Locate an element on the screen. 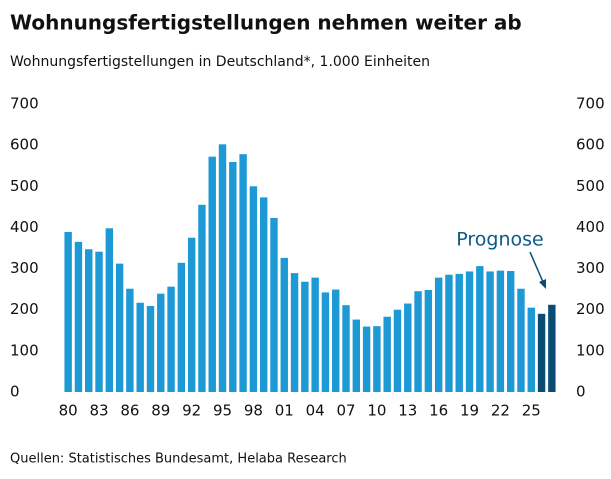 Image resolution: width=611 pixels, height=479 pixels. x-tick-label: 04 is located at coordinates (315, 411).